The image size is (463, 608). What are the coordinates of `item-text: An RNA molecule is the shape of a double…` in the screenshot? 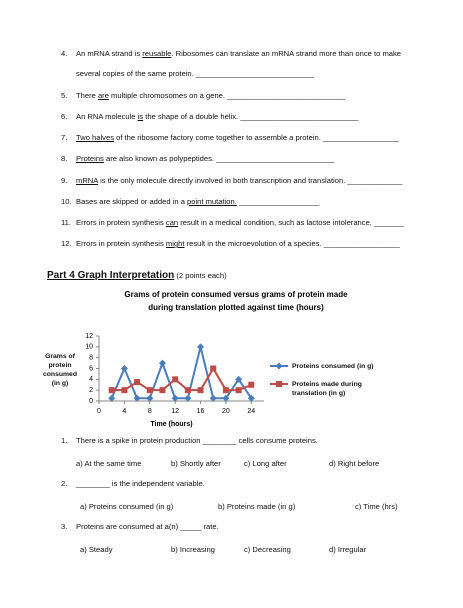 It's located at (251, 117).